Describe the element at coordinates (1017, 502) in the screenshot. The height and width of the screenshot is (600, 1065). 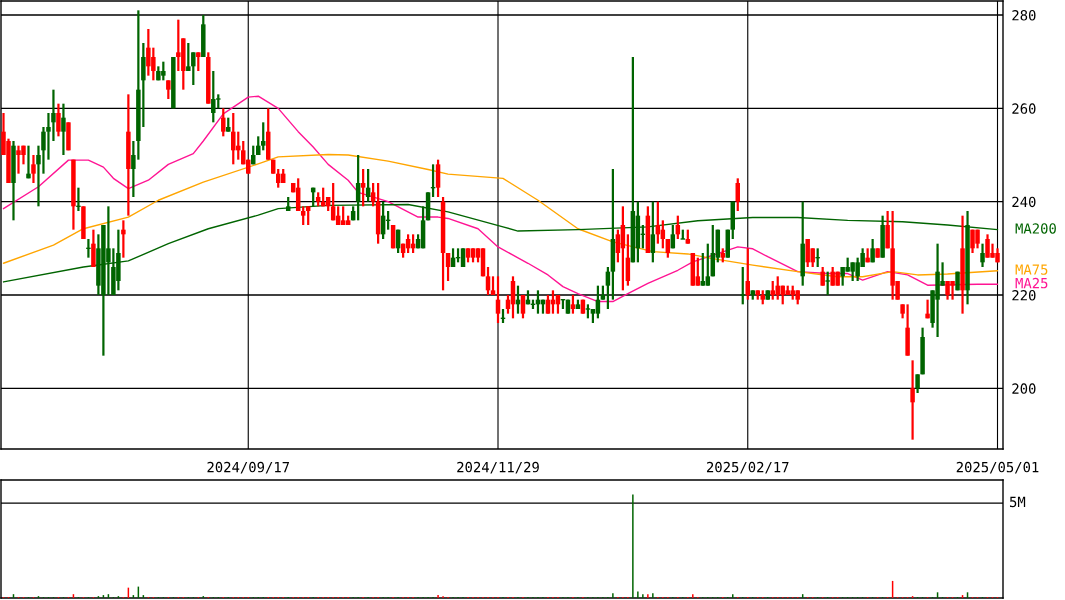
I see `ref-line-label: 5M` at that location.